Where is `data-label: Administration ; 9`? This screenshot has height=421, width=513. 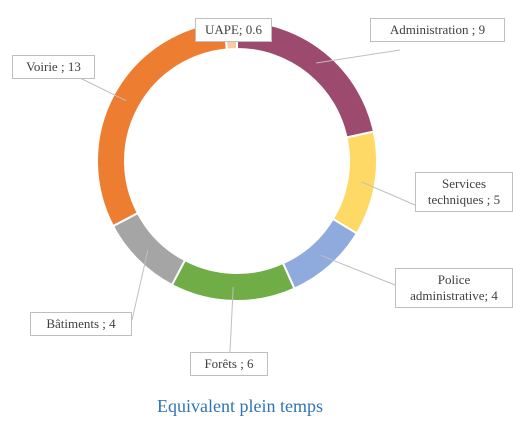 data-label: Administration ; 9 is located at coordinates (437, 30).